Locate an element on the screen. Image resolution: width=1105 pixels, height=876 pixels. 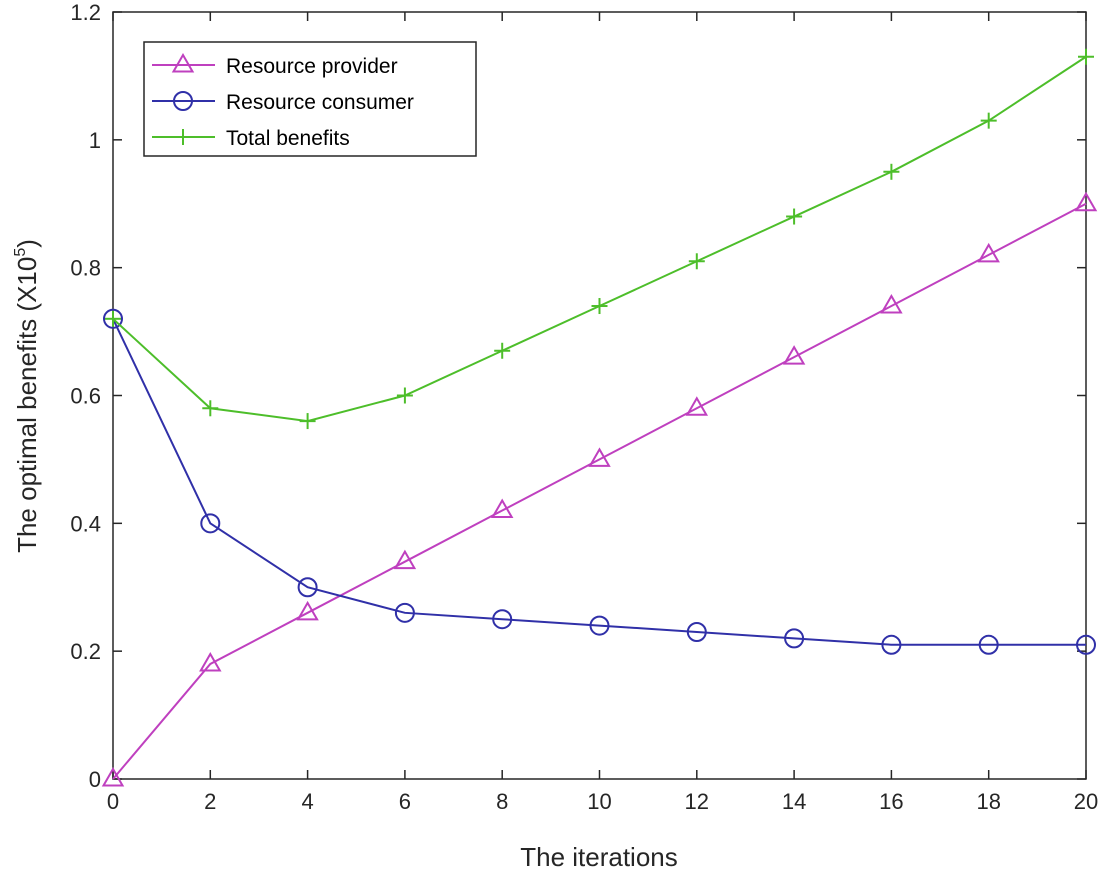
y-tick-label: 0.6 is located at coordinates (85, 396).